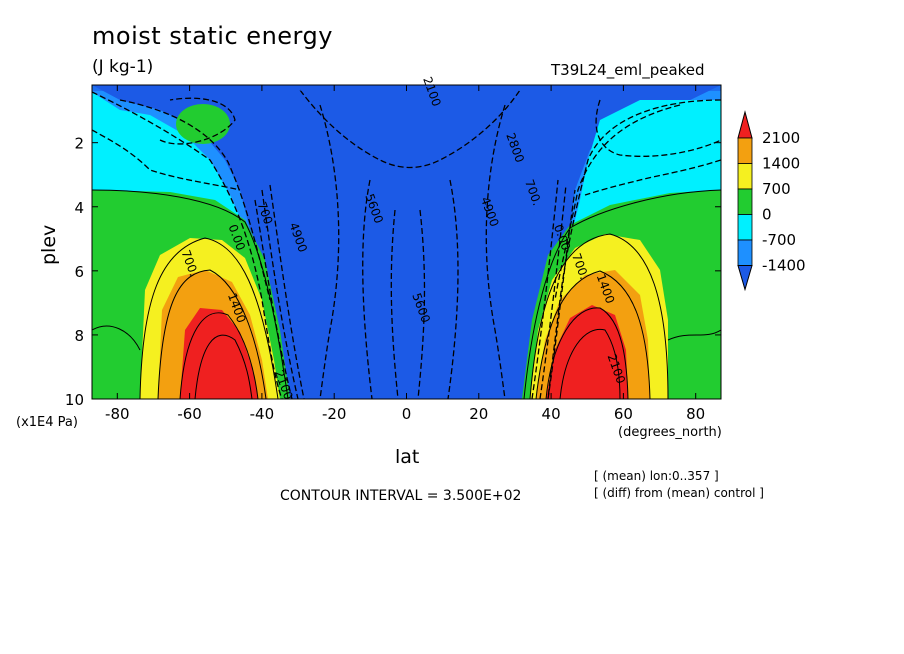  Describe the element at coordinates (79, 272) in the screenshot. I see `y-tick-label: 6` at that location.